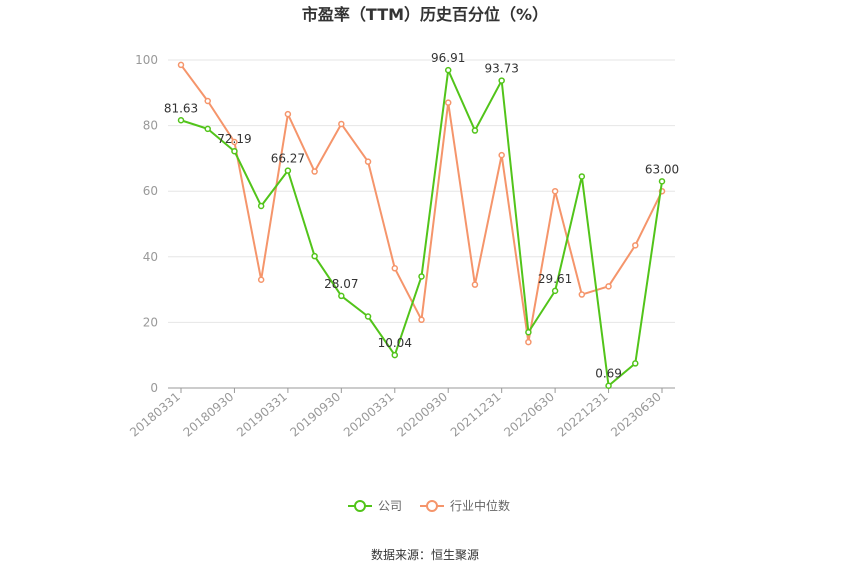 This screenshot has width=850, height=575. Describe the element at coordinates (154, 388) in the screenshot. I see `y-tick-label: 0` at that location.